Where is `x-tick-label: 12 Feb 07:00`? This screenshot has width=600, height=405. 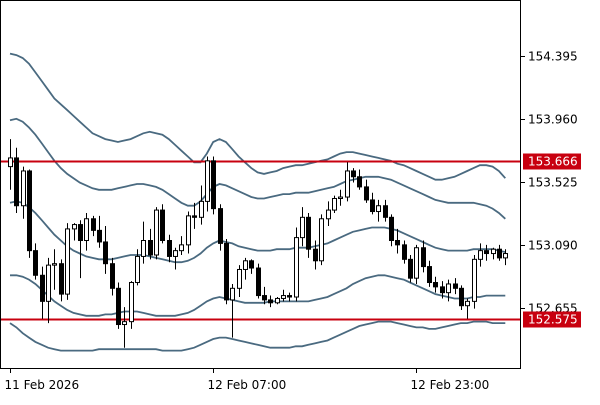
x-tick-label: 12 Feb 07:00 is located at coordinates (247, 385).